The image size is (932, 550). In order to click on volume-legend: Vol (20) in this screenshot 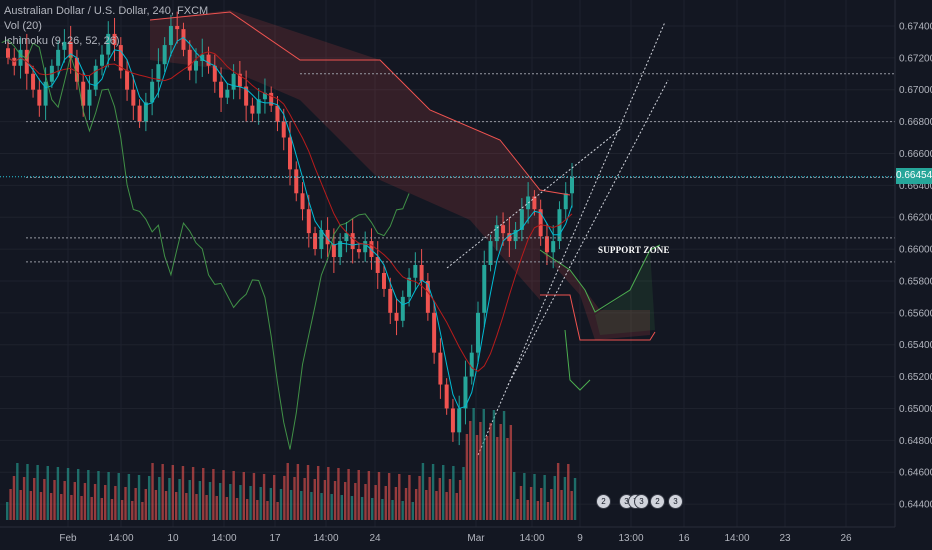, I will do `click(23, 26)`.